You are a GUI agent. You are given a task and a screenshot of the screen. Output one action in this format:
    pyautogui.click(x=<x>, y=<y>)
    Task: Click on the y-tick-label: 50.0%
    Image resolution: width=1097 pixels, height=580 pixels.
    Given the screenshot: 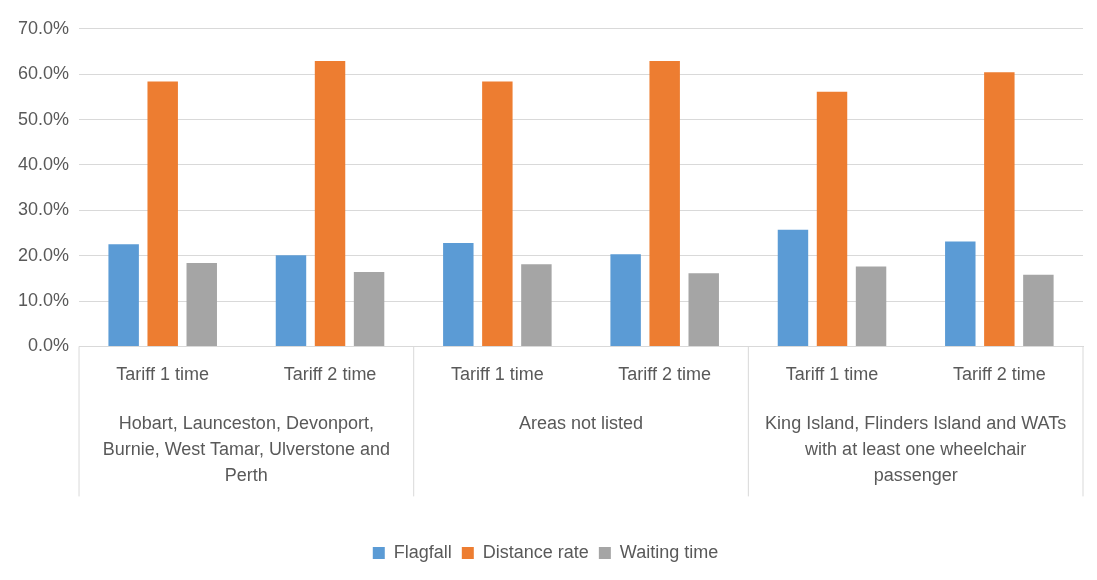 What is the action you would take?
    pyautogui.click(x=43, y=118)
    